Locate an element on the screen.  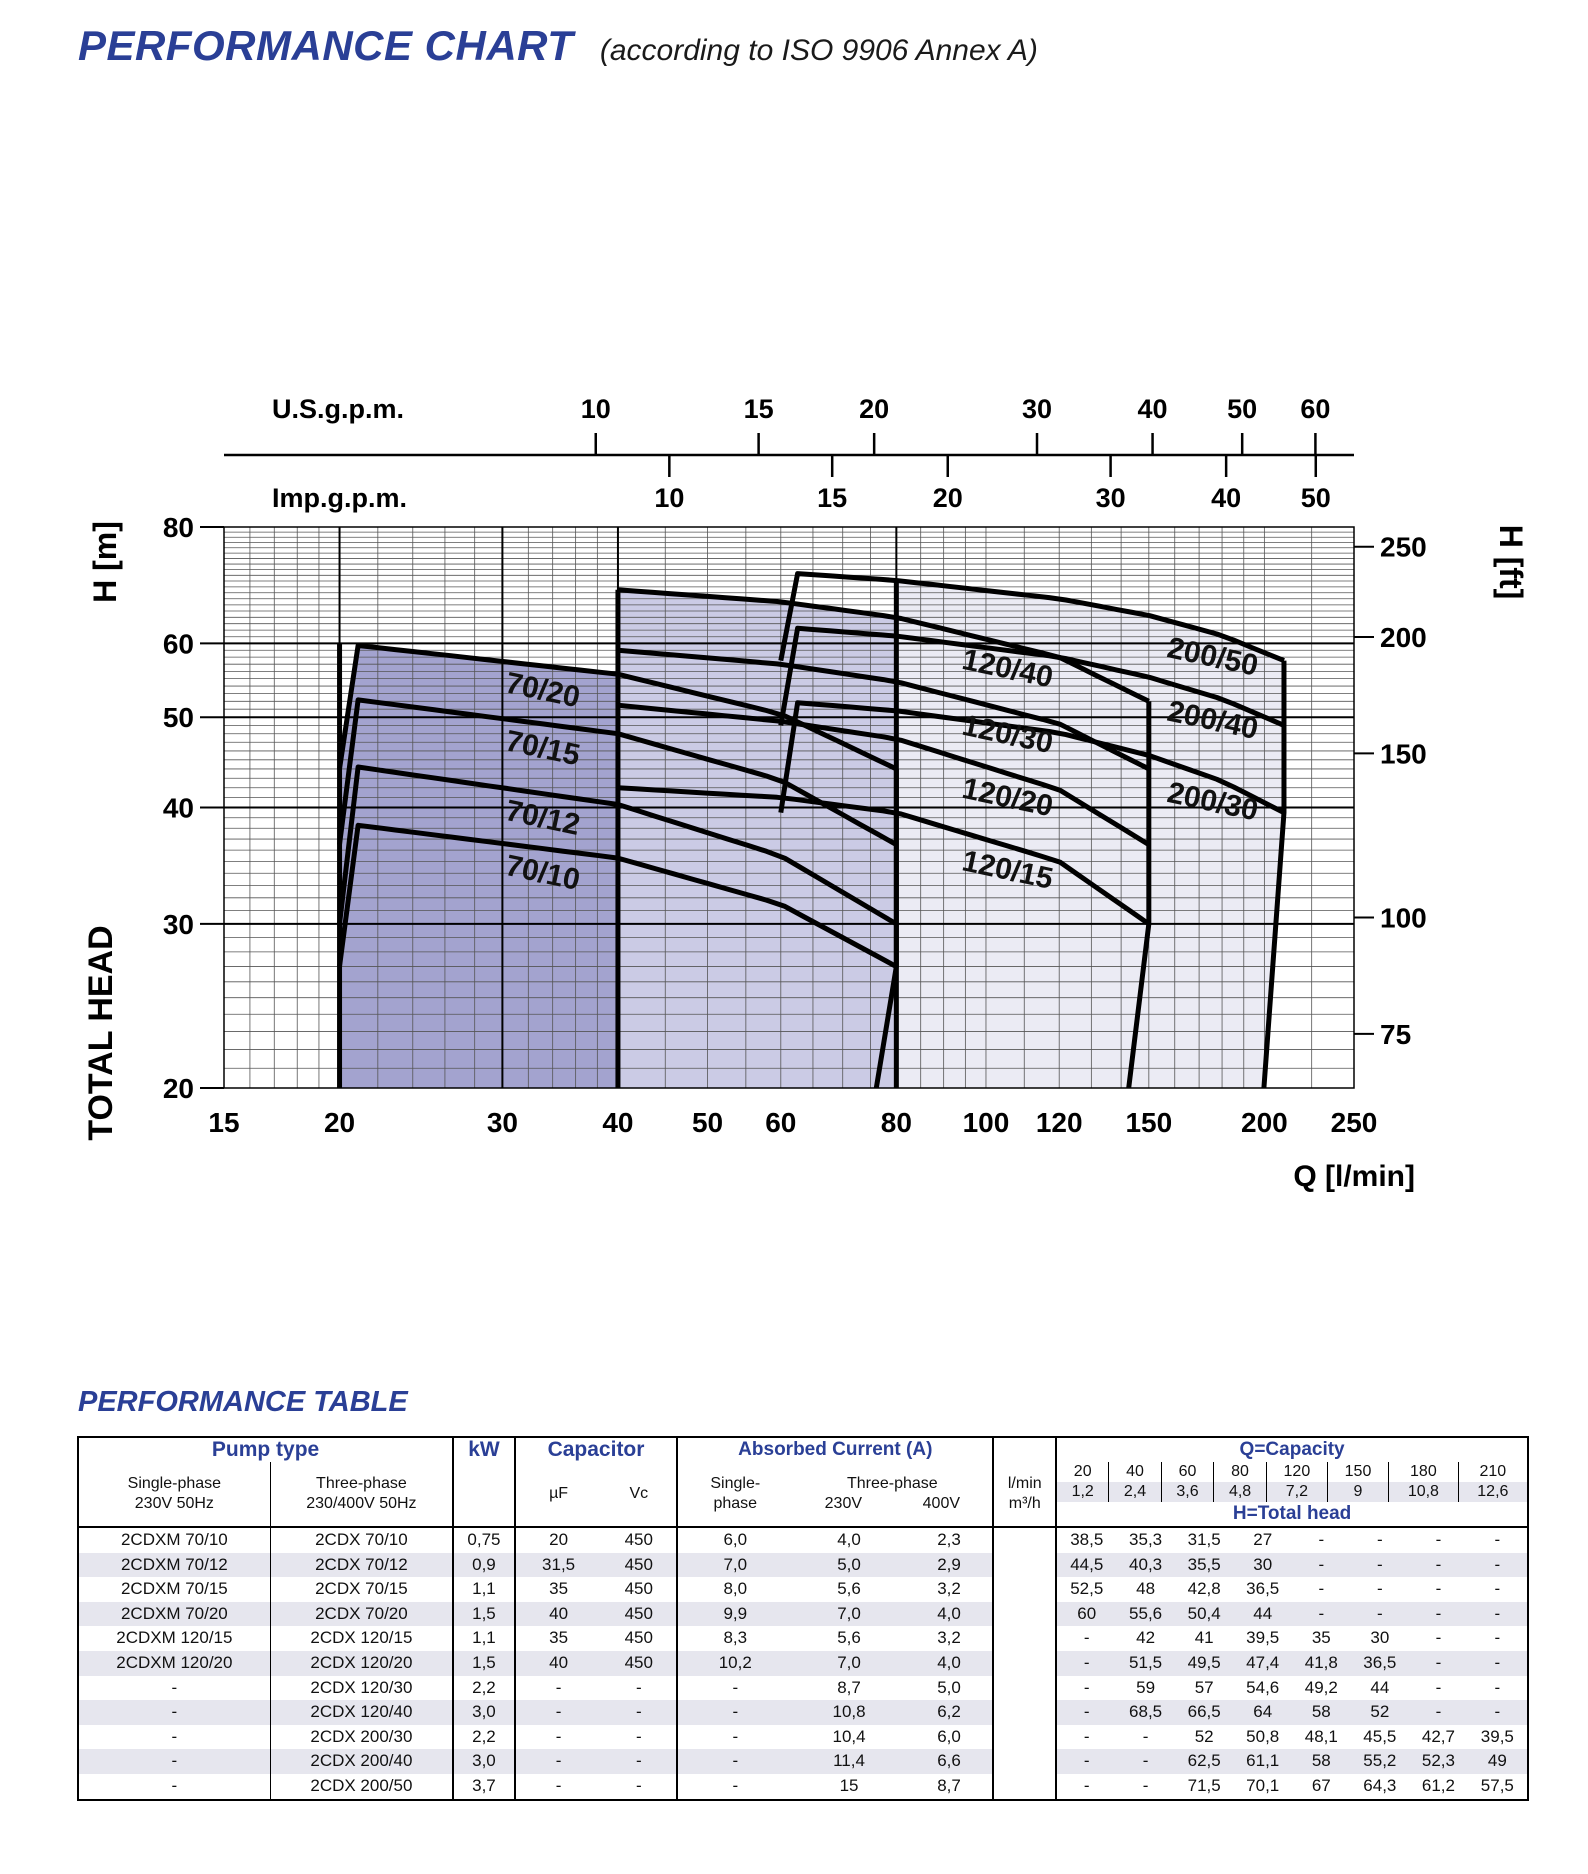
x-tick-label: 250 is located at coordinates (1354, 1122).